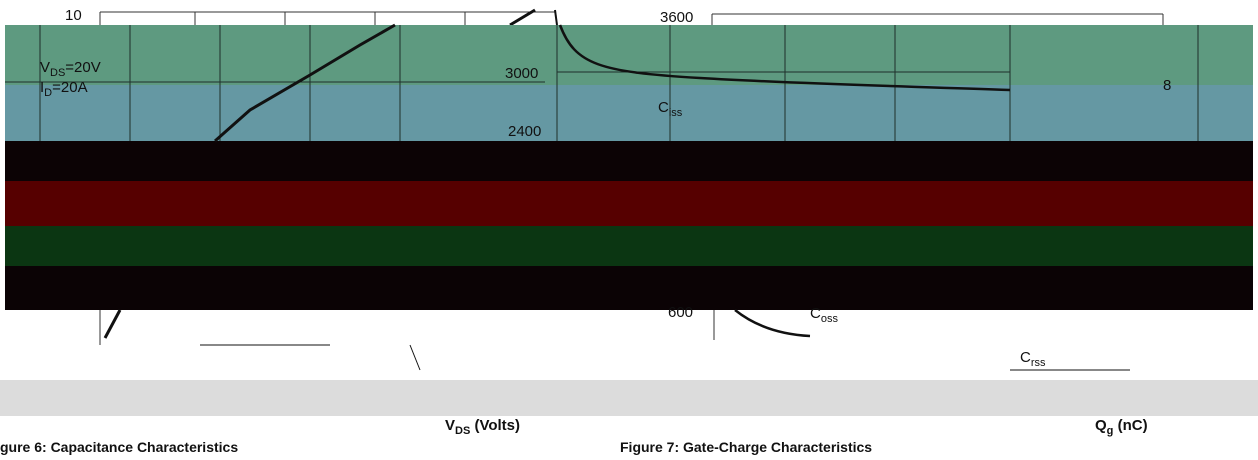 The width and height of the screenshot is (1258, 460). What do you see at coordinates (73, 15) in the screenshot?
I see `y-tick: 10` at bounding box center [73, 15].